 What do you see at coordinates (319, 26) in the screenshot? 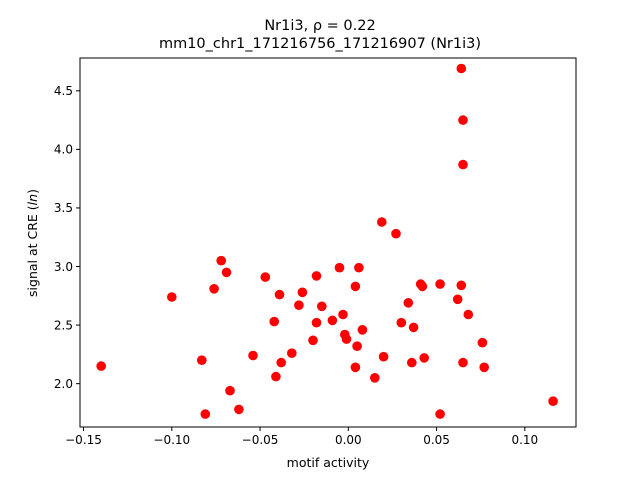
I see `chart-title-line1: Nr1i3, ρ = 0.22` at bounding box center [319, 26].